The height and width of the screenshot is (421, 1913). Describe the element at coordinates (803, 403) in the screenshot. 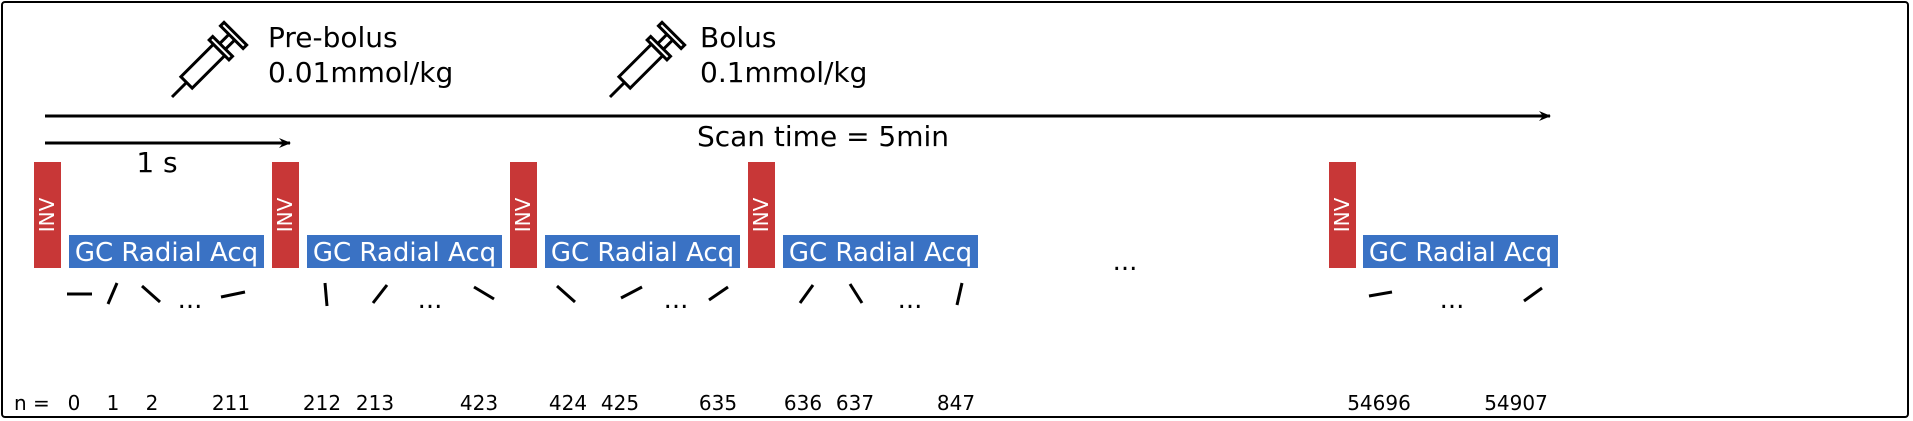

I see `spoke-index: 636` at that location.